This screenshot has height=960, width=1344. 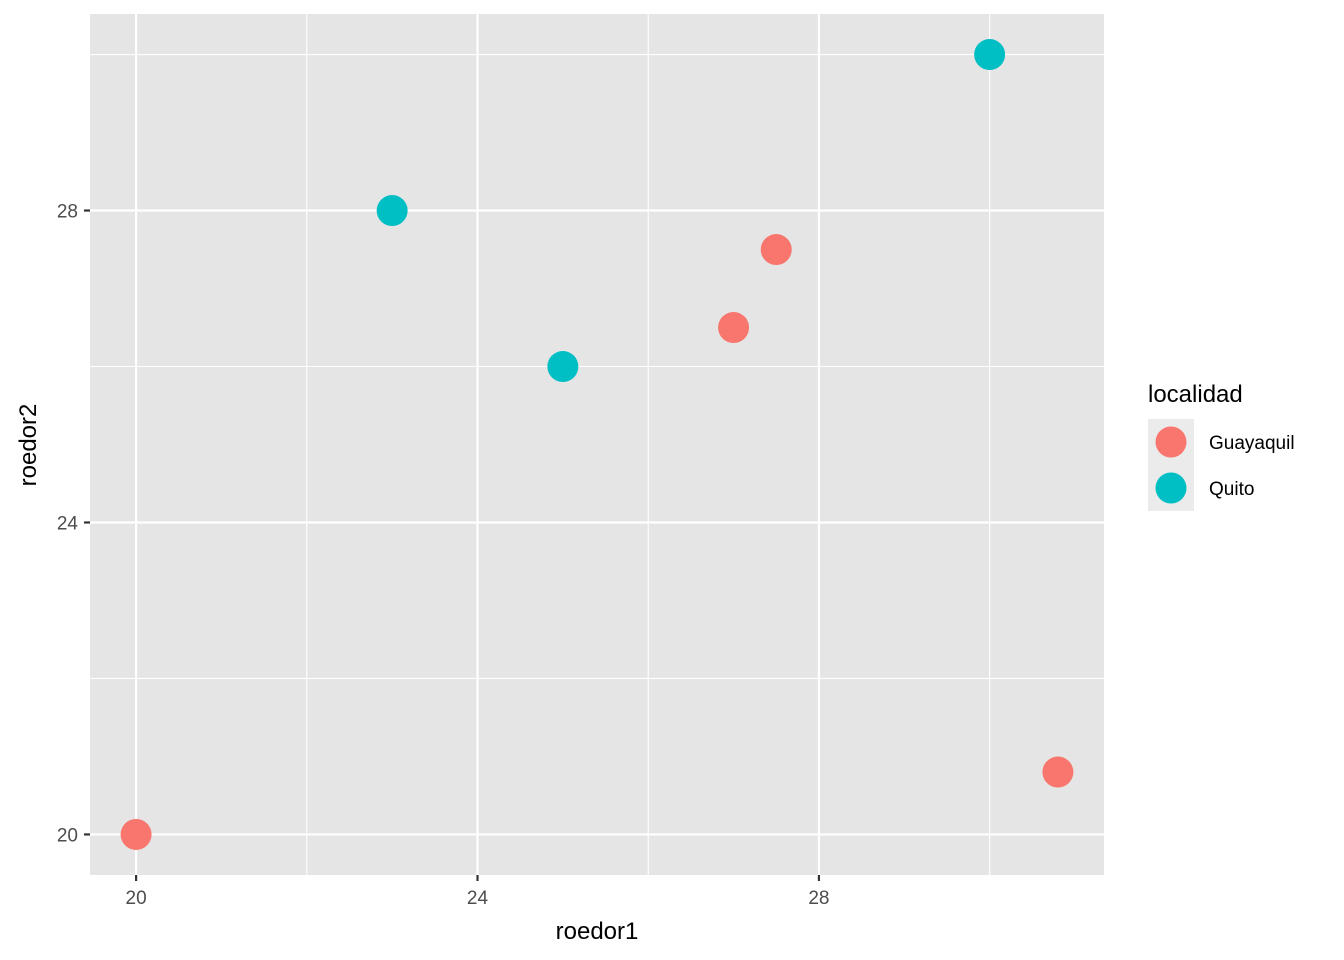 I want to click on y-tick-label: 20, so click(x=67, y=835).